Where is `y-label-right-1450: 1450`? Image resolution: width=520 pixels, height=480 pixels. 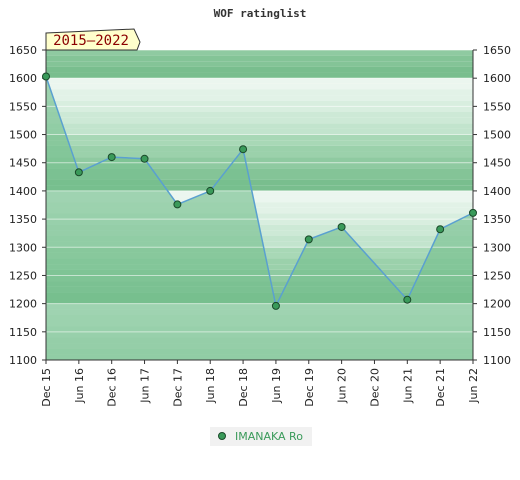
y-label-right-1450: 1450 is located at coordinates (497, 163).